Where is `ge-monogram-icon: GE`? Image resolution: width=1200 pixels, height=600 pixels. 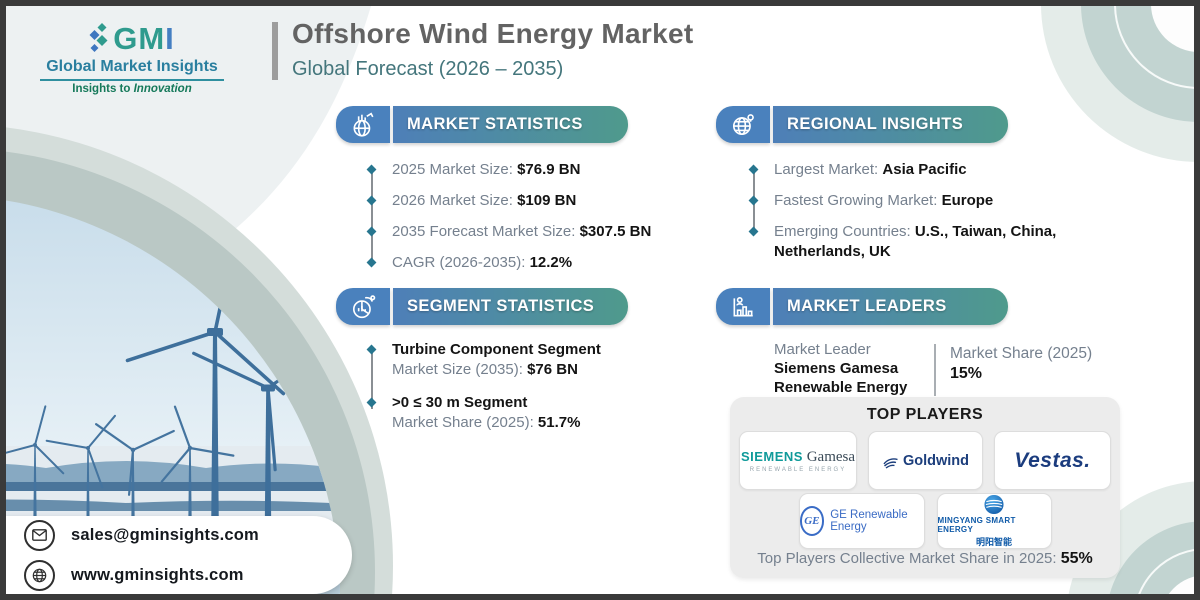
ge-monogram-icon: GE is located at coordinates (812, 521).